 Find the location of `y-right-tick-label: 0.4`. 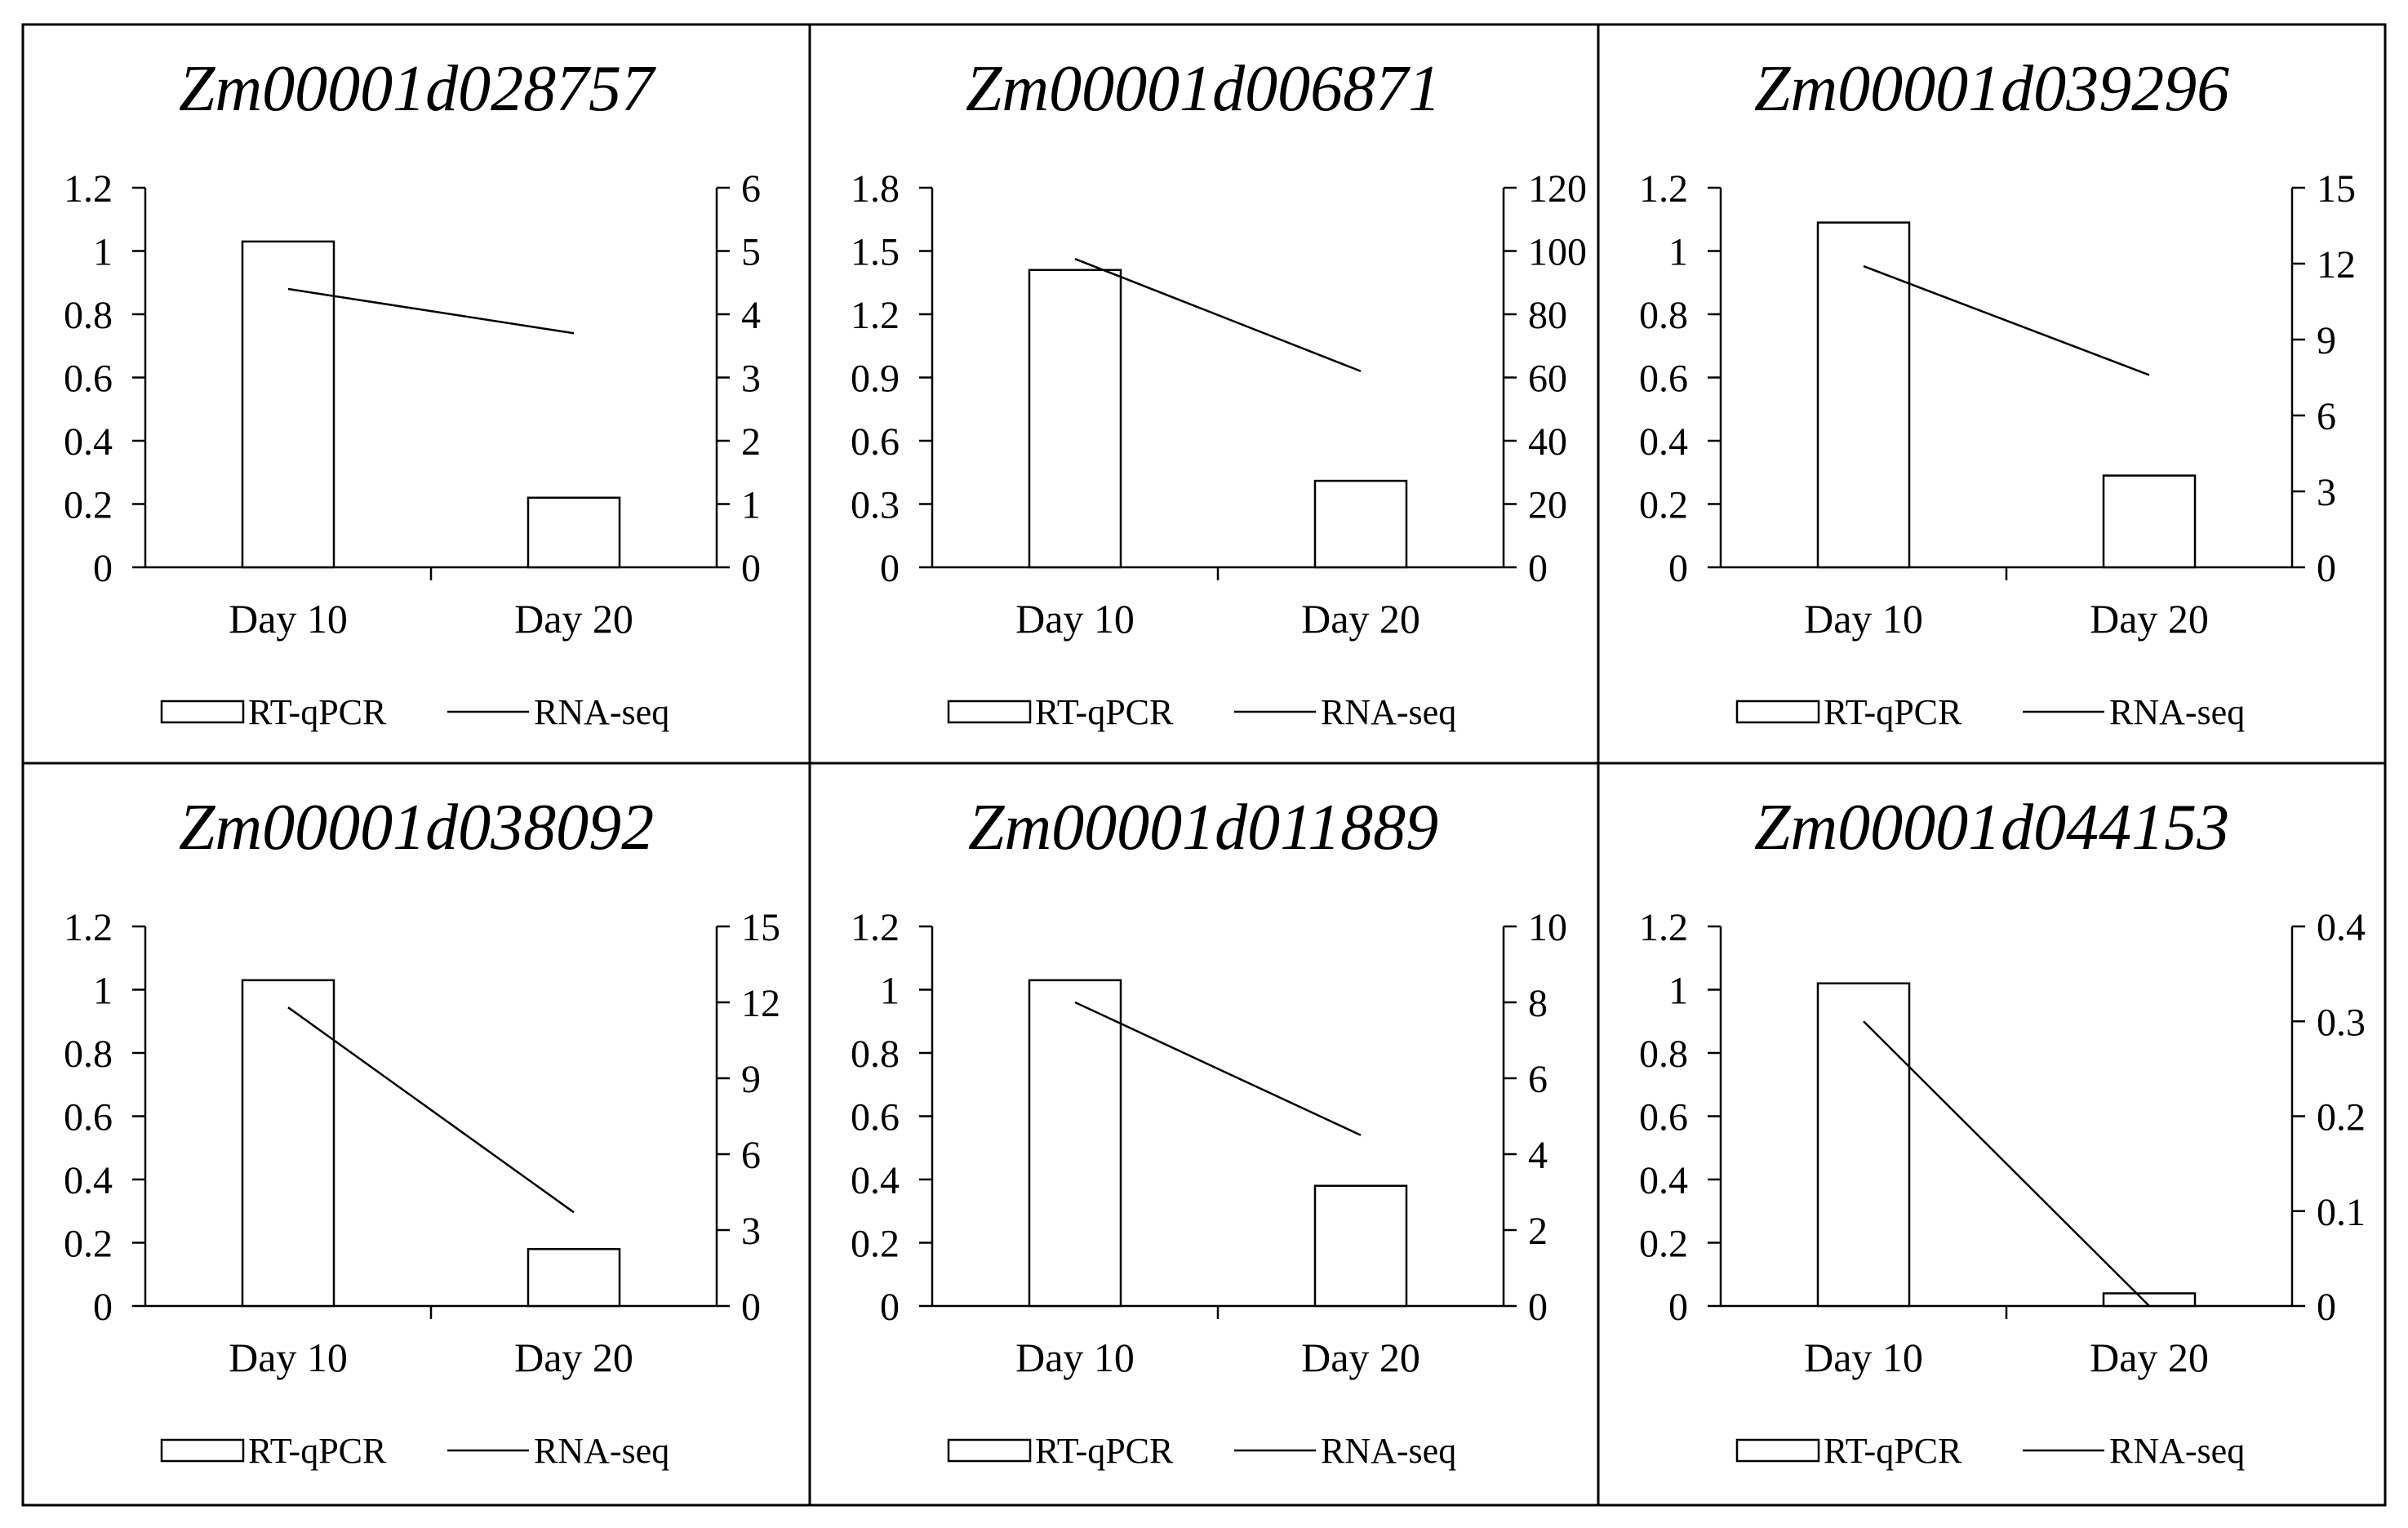

y-right-tick-label: 0.4 is located at coordinates (2341, 927).